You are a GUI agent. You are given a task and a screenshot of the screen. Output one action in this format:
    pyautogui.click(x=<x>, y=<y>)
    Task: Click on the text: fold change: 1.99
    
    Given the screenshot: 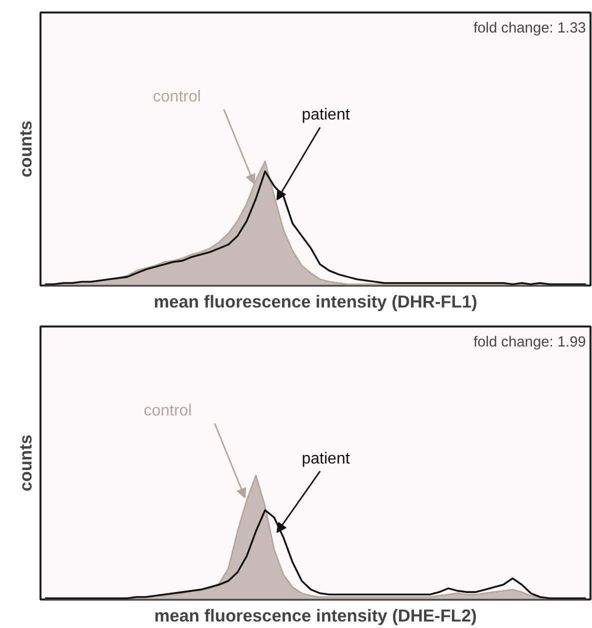 What is the action you would take?
    pyautogui.click(x=529, y=342)
    